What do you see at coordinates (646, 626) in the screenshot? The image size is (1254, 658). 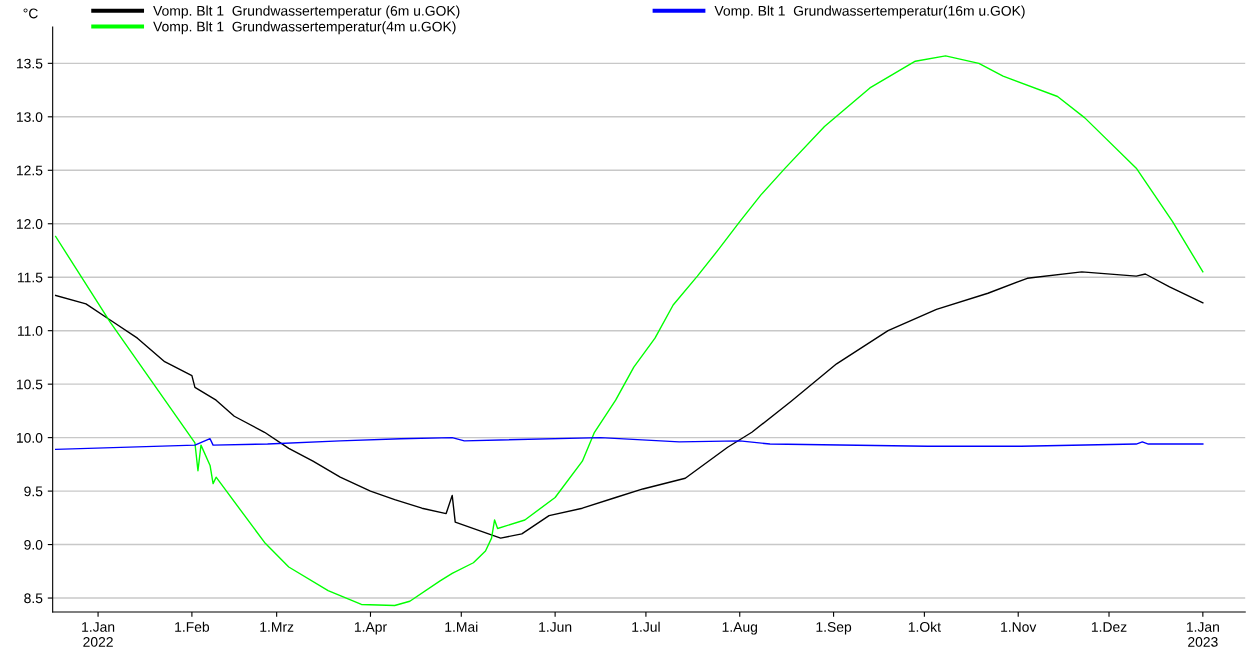 I see `x-tick-label: 1.Jul` at bounding box center [646, 626].